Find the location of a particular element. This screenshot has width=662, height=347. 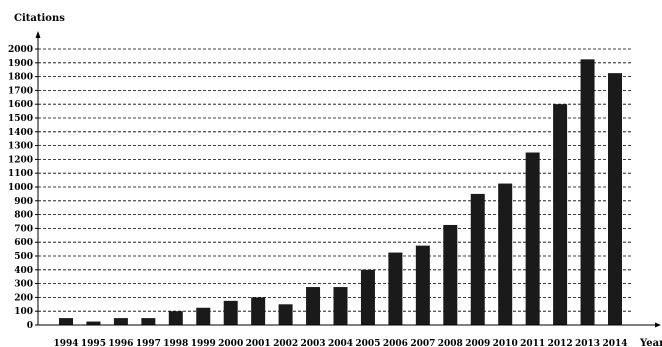

y-tick-label: 1900 is located at coordinates (20, 64).